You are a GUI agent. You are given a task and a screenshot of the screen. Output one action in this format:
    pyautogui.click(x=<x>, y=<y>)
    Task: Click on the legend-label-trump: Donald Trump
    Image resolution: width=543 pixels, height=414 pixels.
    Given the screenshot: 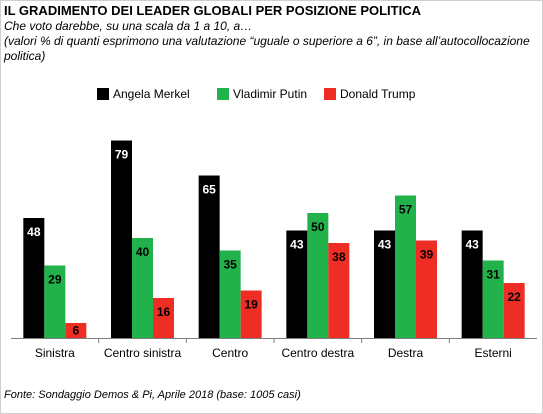 What is the action you would take?
    pyautogui.click(x=378, y=94)
    